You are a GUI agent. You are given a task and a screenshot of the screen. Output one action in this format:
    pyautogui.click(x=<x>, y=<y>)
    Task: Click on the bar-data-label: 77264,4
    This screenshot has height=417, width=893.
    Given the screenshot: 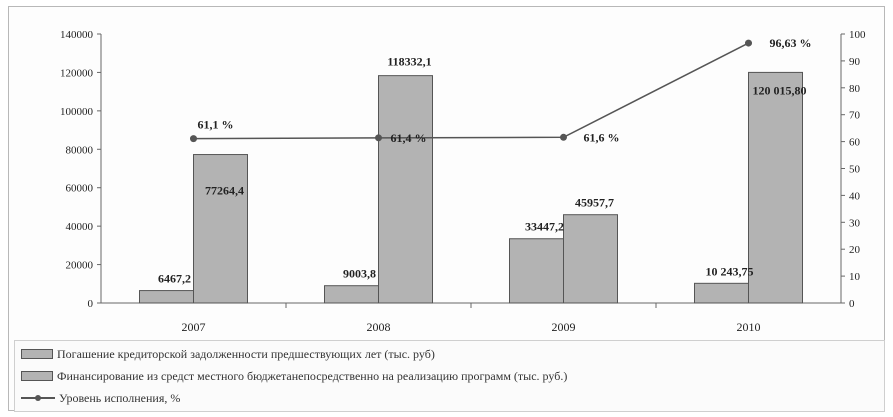 What is the action you would take?
    pyautogui.click(x=224, y=191)
    